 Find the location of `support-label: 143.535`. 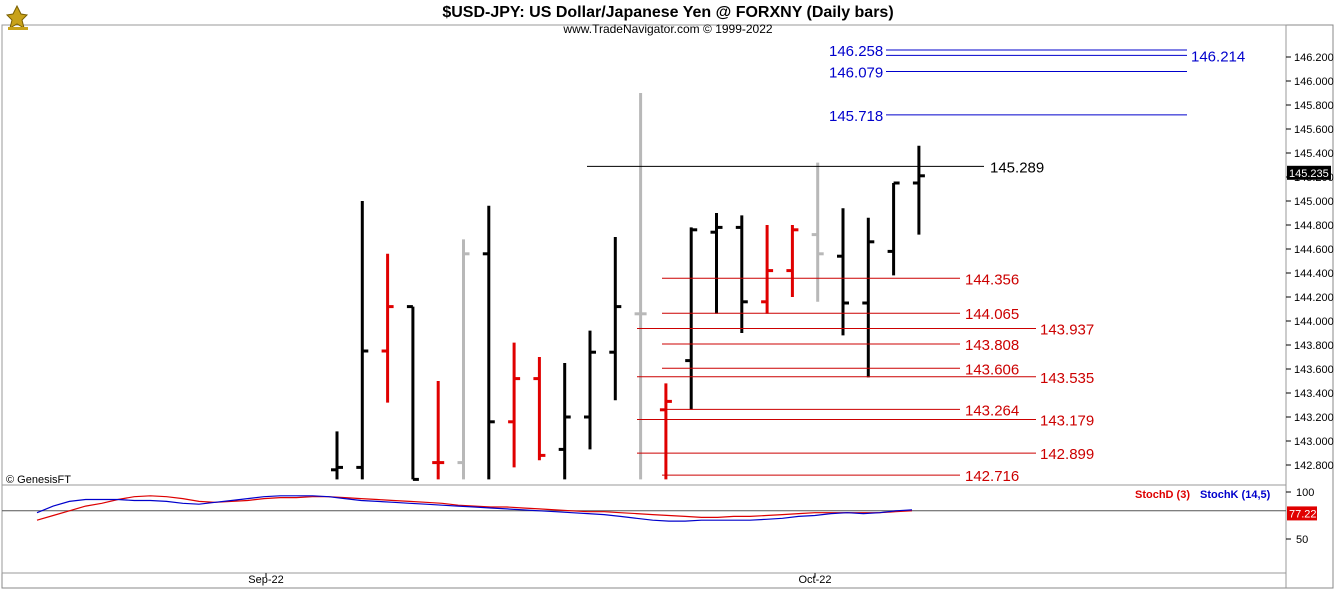

support-label: 143.535 is located at coordinates (1067, 378).